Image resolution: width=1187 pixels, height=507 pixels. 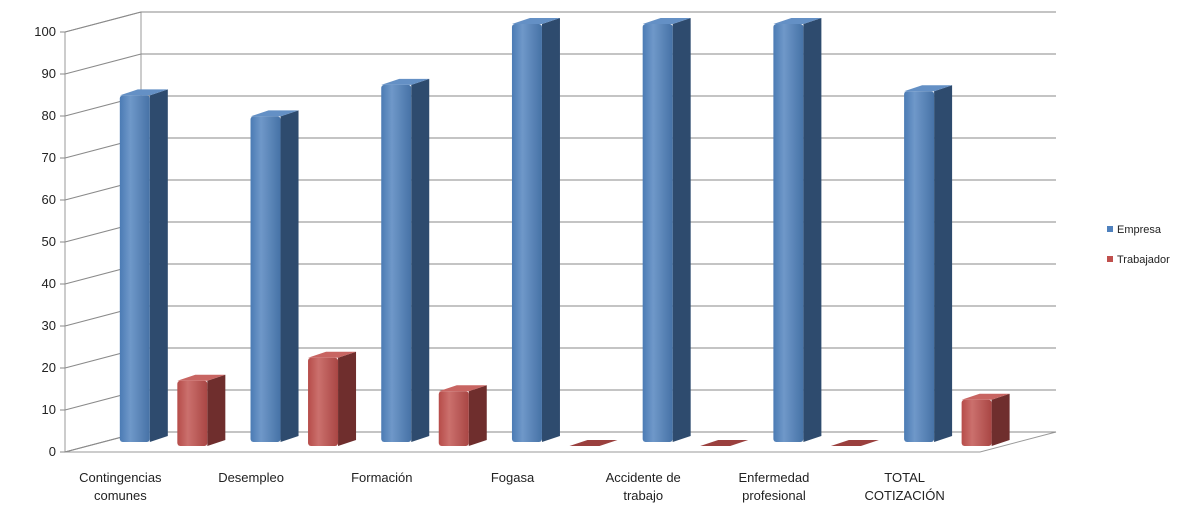 What do you see at coordinates (120, 495) in the screenshot?
I see `x-category-label-line: comunes` at bounding box center [120, 495].